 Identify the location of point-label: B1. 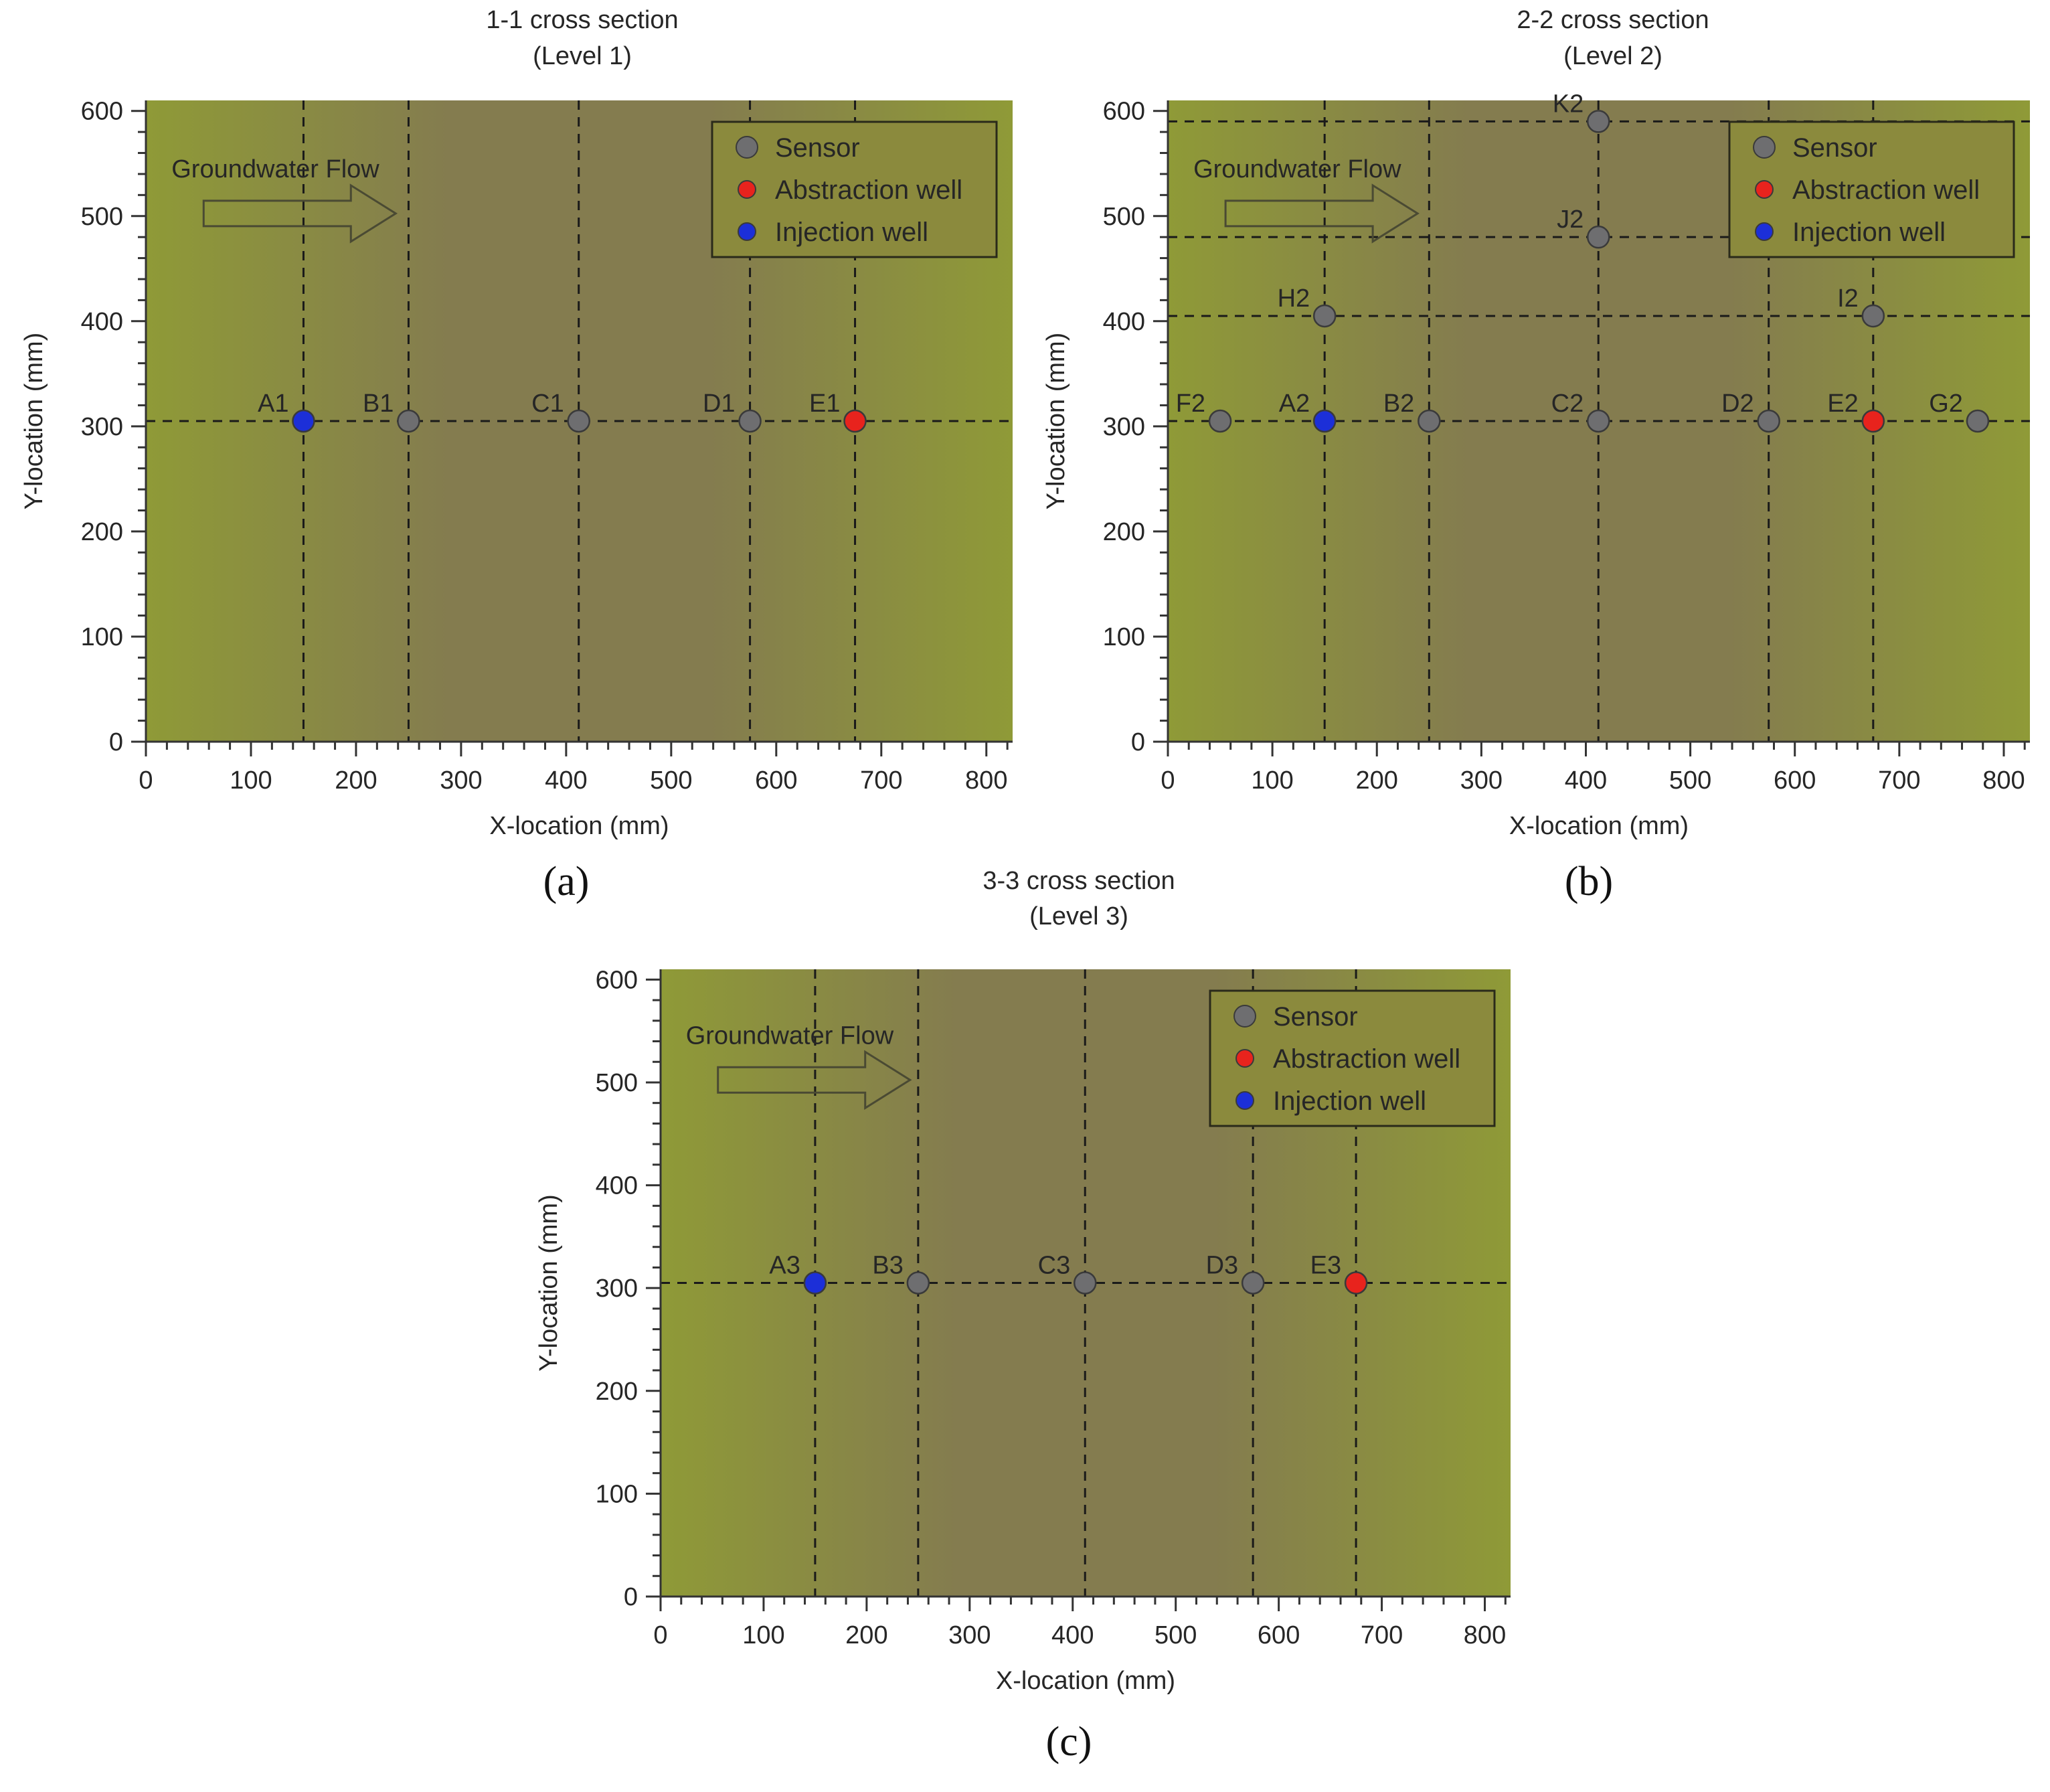
(378, 404).